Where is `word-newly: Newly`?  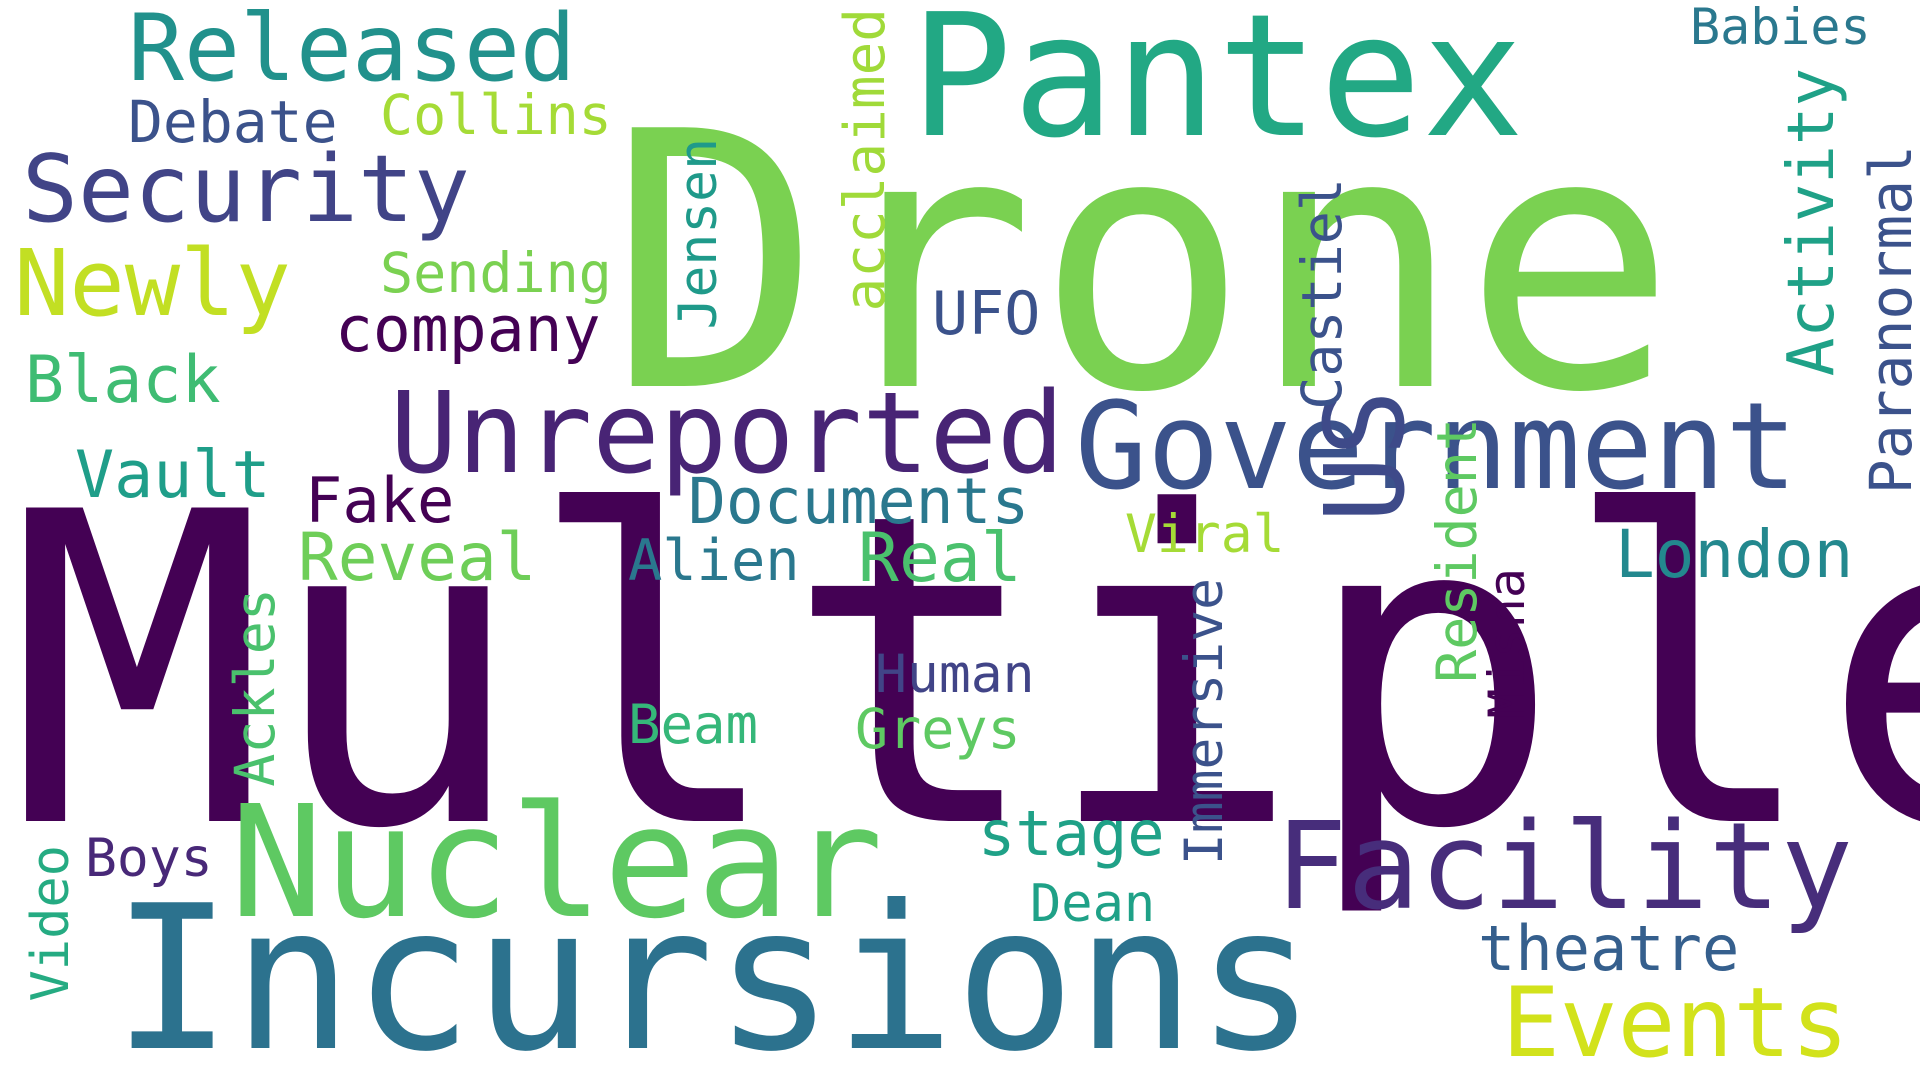 word-newly: Newly is located at coordinates (152, 283).